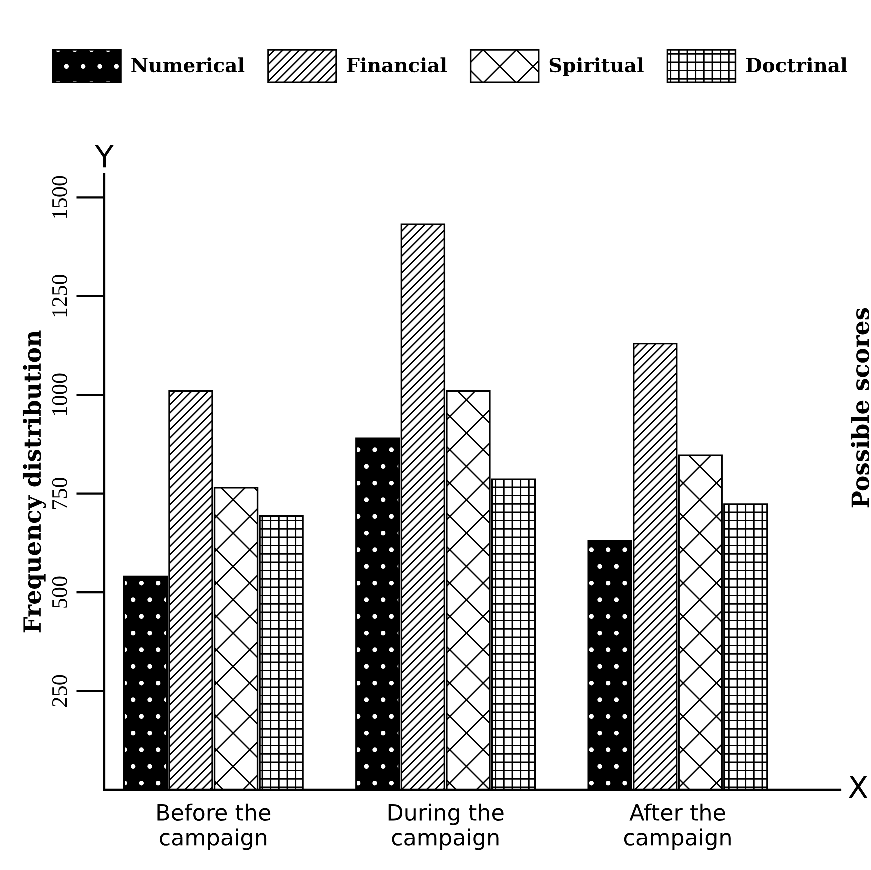 This screenshot has height=870, width=871. I want to click on y-tick-label: 1000, so click(60, 395).